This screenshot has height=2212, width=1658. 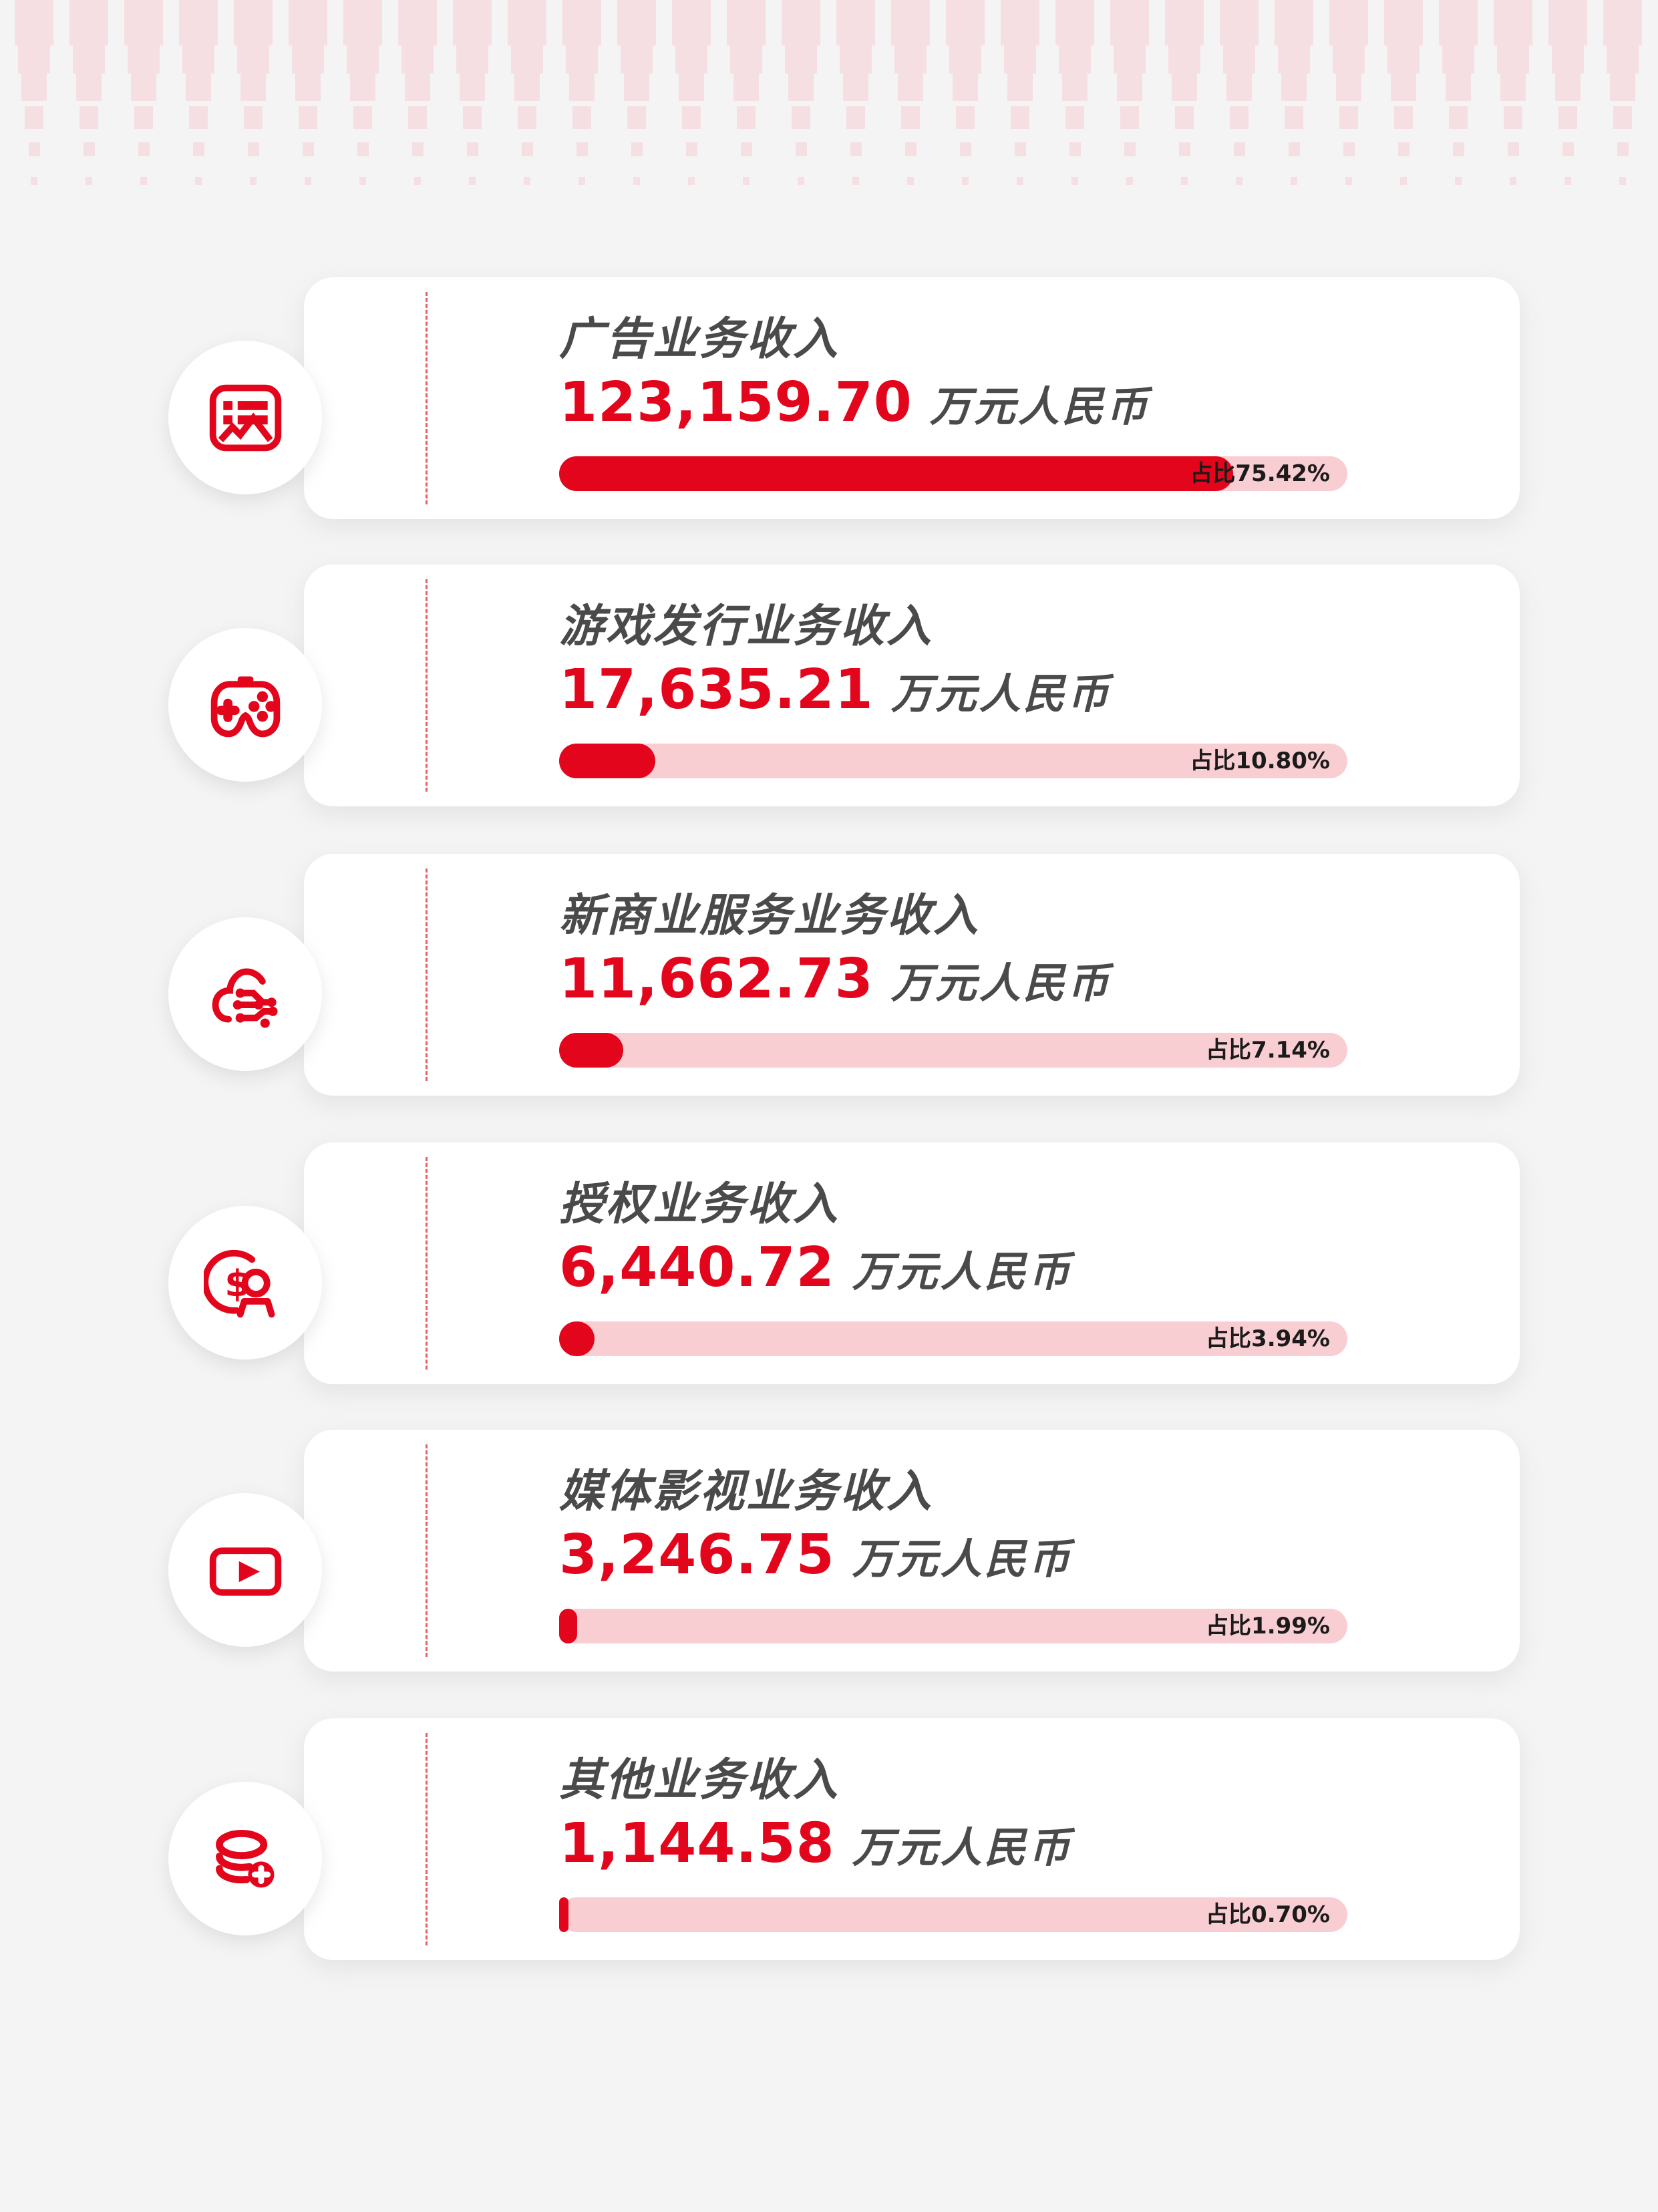 I want to click on revenue-value-row: 6,440.72 万元人民币, so click(x=816, y=1267).